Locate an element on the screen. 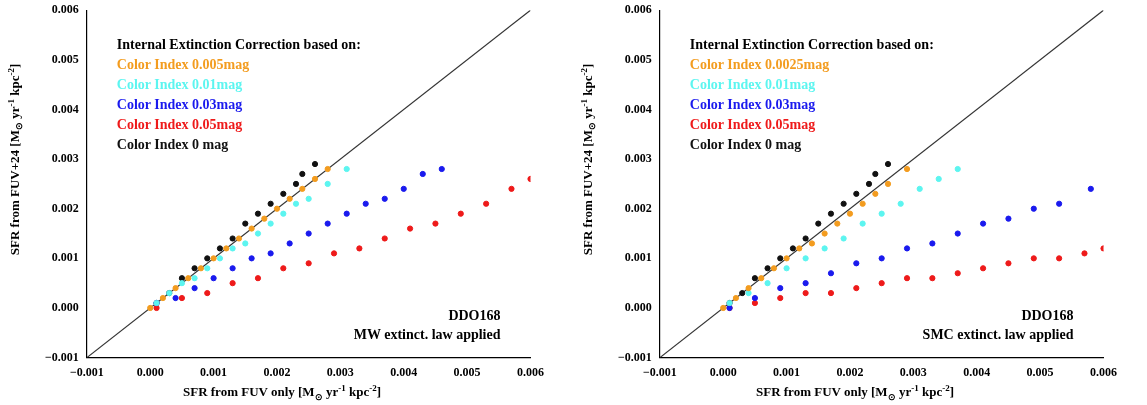 The width and height of the screenshot is (1147, 405). text: Color Index 0.0025mag is located at coordinates (759, 64).